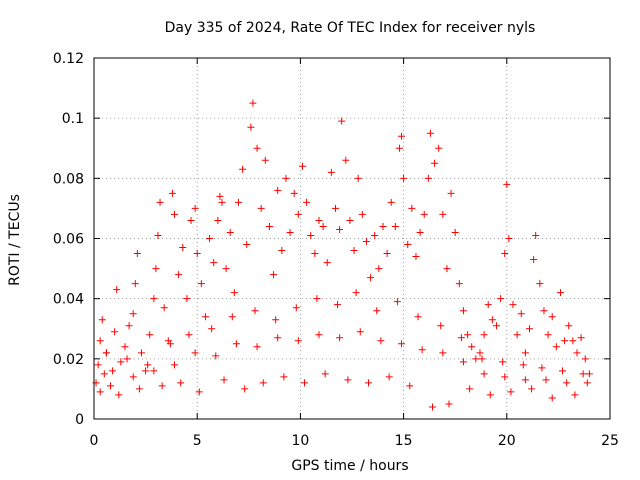  What do you see at coordinates (94, 441) in the screenshot?
I see `x-tick-label: 0` at bounding box center [94, 441].